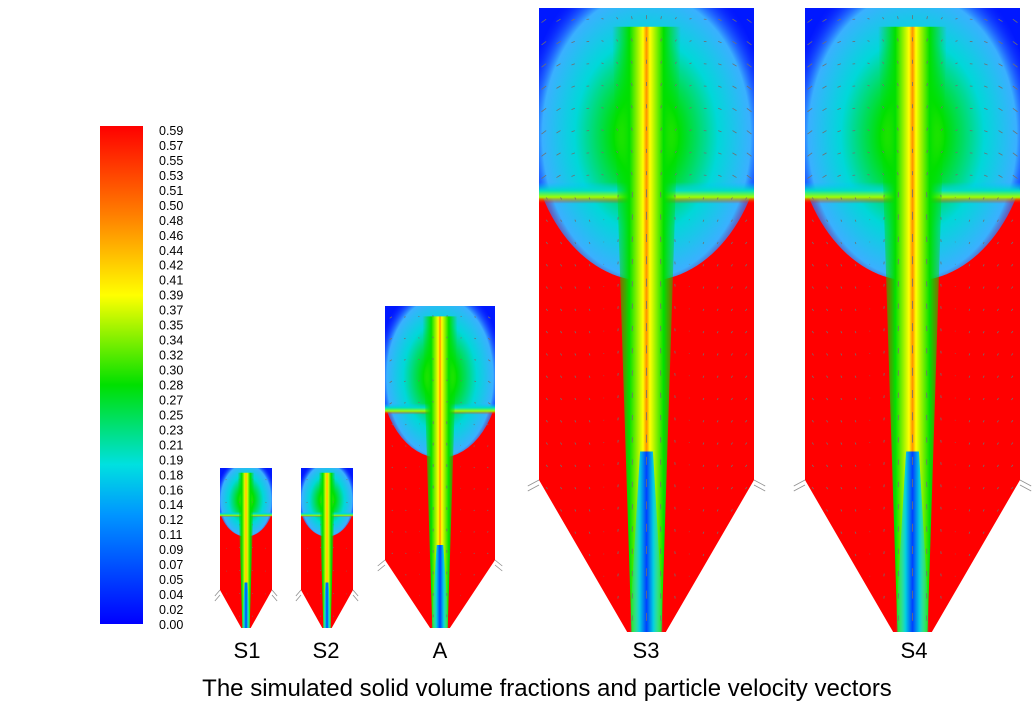 The width and height of the screenshot is (1033, 709). Describe the element at coordinates (298, 598) in the screenshot. I see `wall-vector` at that location.